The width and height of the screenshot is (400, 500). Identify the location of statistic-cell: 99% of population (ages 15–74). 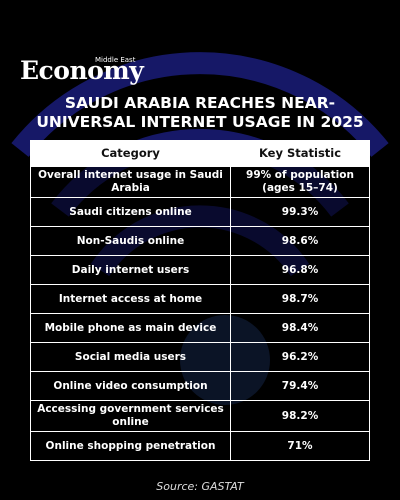
(300, 182).